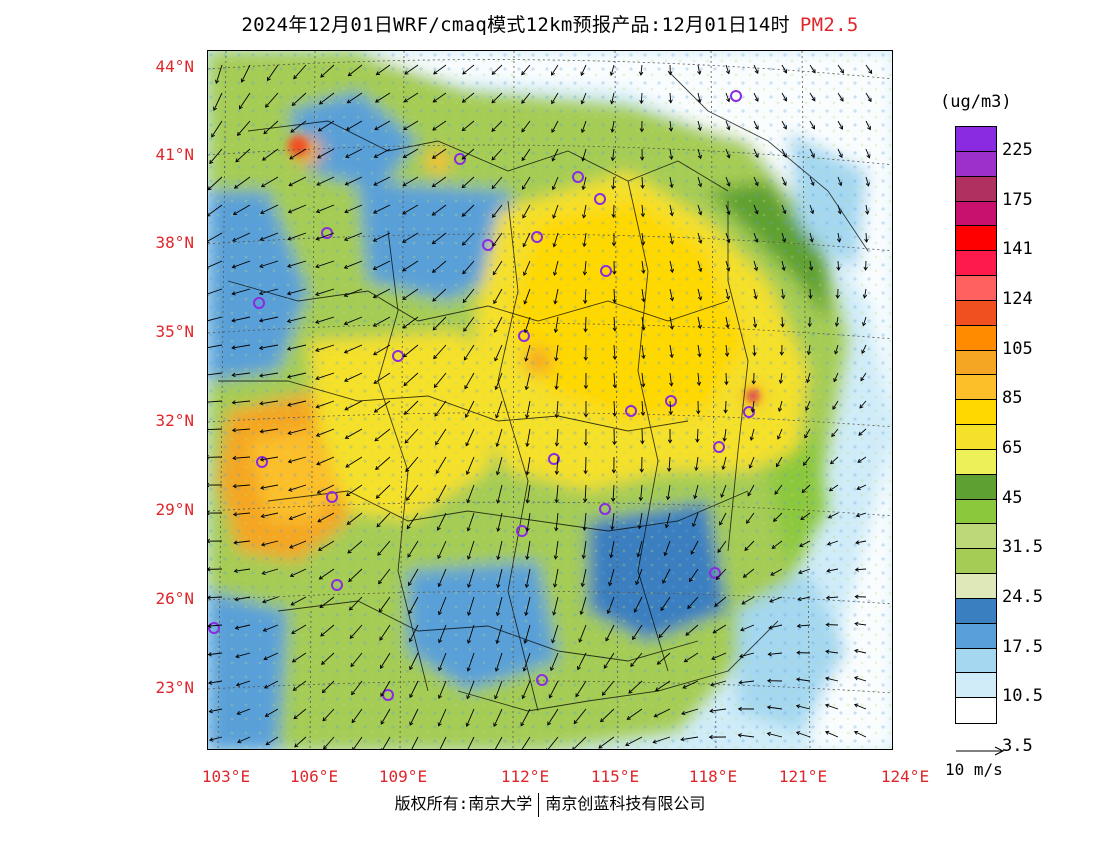 This screenshot has height=850, width=1100. I want to click on lat-label-26: 26°N, so click(174, 598).